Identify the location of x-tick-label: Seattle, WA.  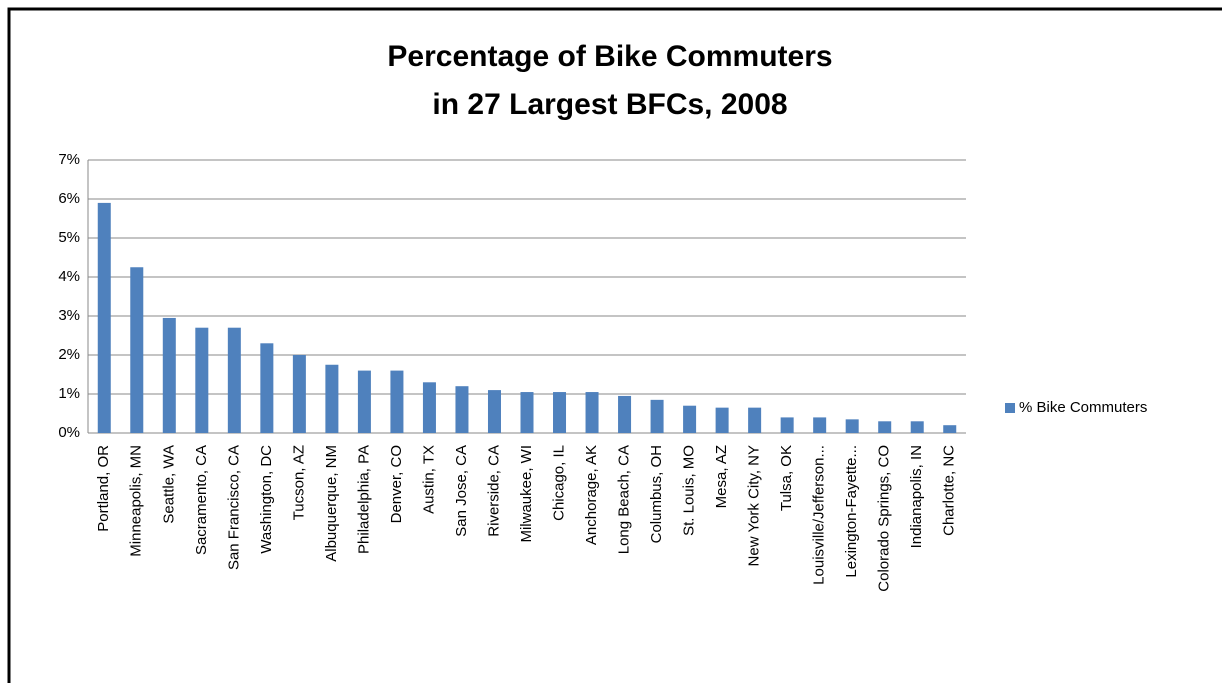
(168, 484).